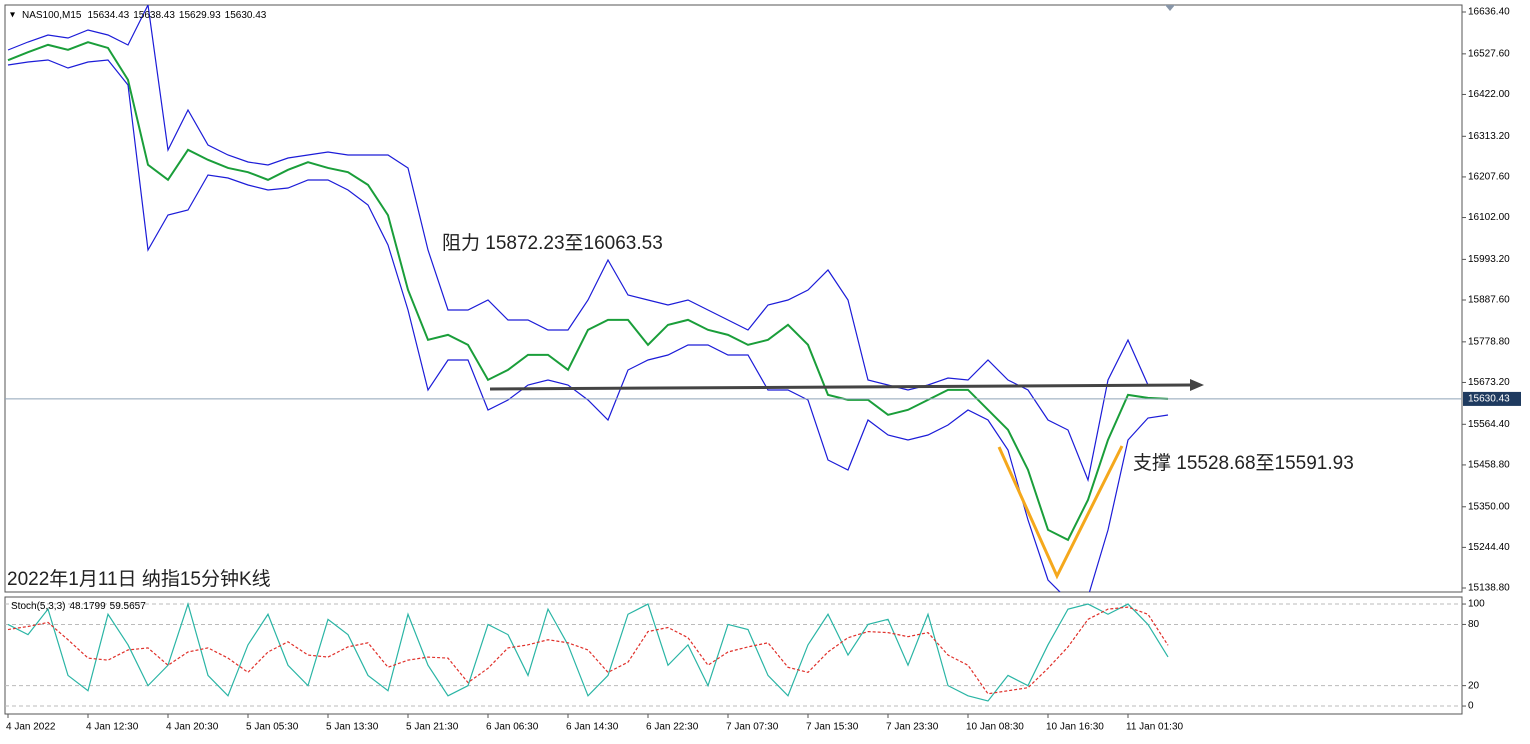 The image size is (1530, 744). I want to click on x-tick-label: 7 Jan 15:30, so click(832, 727).